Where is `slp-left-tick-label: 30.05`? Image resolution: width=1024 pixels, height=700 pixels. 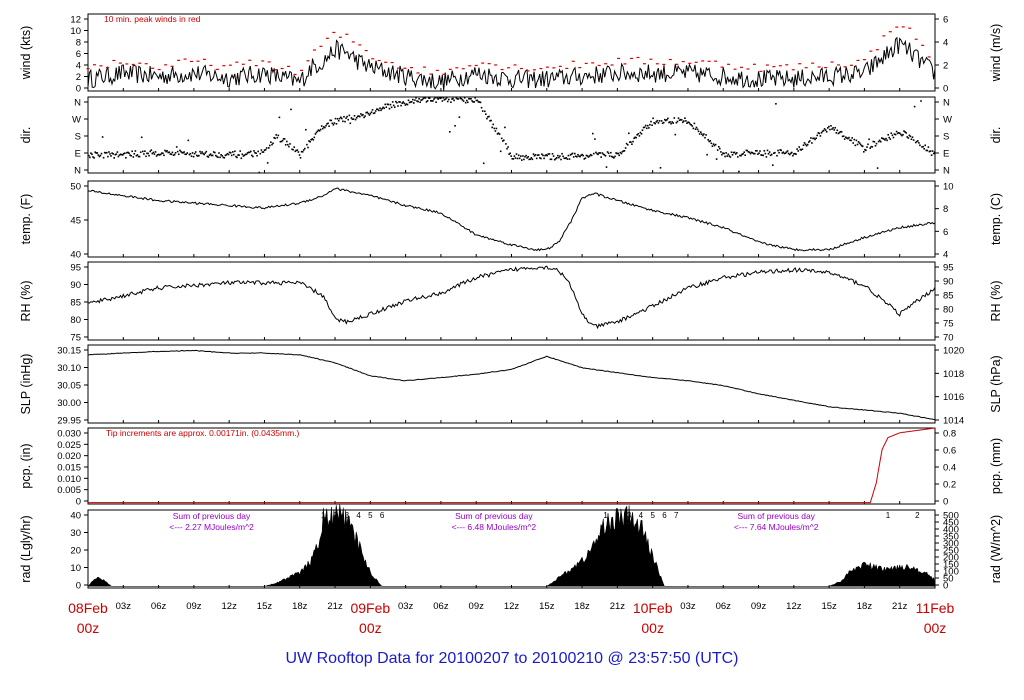
slp-left-tick-label: 30.05 is located at coordinates (69, 386).